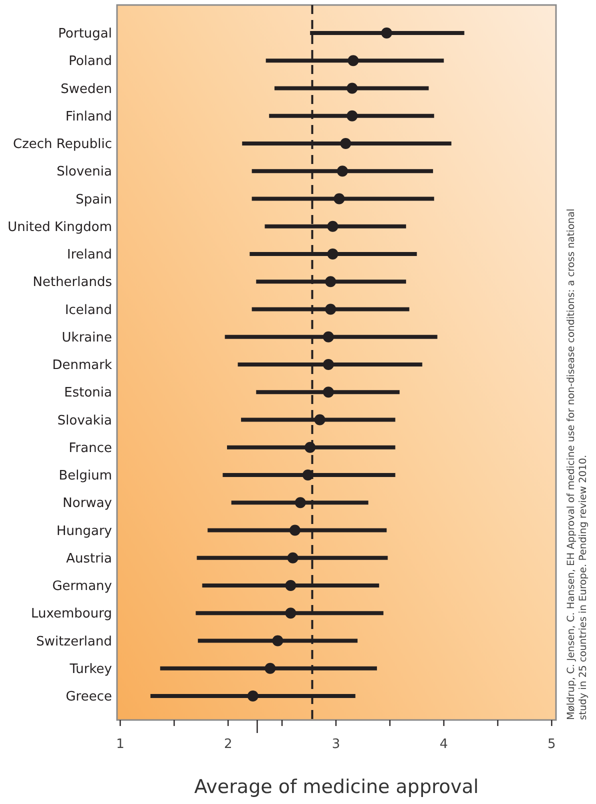 The height and width of the screenshot is (804, 596). I want to click on y-tick-label: Iceland, so click(88, 310).